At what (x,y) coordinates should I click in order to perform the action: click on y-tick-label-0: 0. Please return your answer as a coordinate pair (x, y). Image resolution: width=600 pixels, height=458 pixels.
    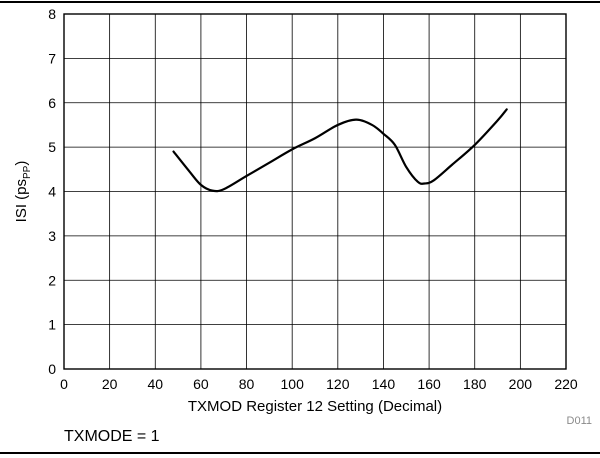
    Looking at the image, I should click on (52, 369).